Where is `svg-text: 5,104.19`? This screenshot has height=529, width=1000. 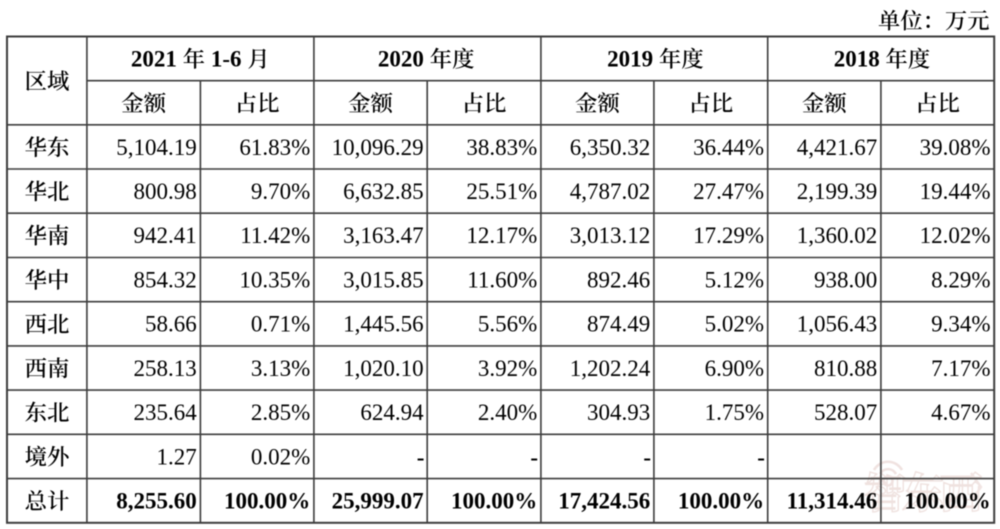 svg-text: 5,104.19 is located at coordinates (156, 147).